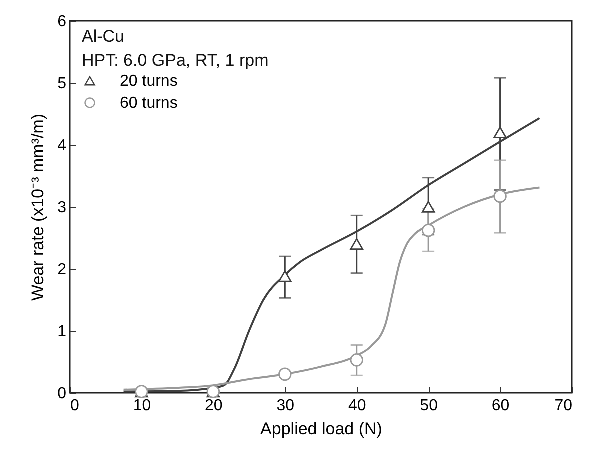  What do you see at coordinates (62, 84) in the screenshot?
I see `y-tick-label: 5` at bounding box center [62, 84].